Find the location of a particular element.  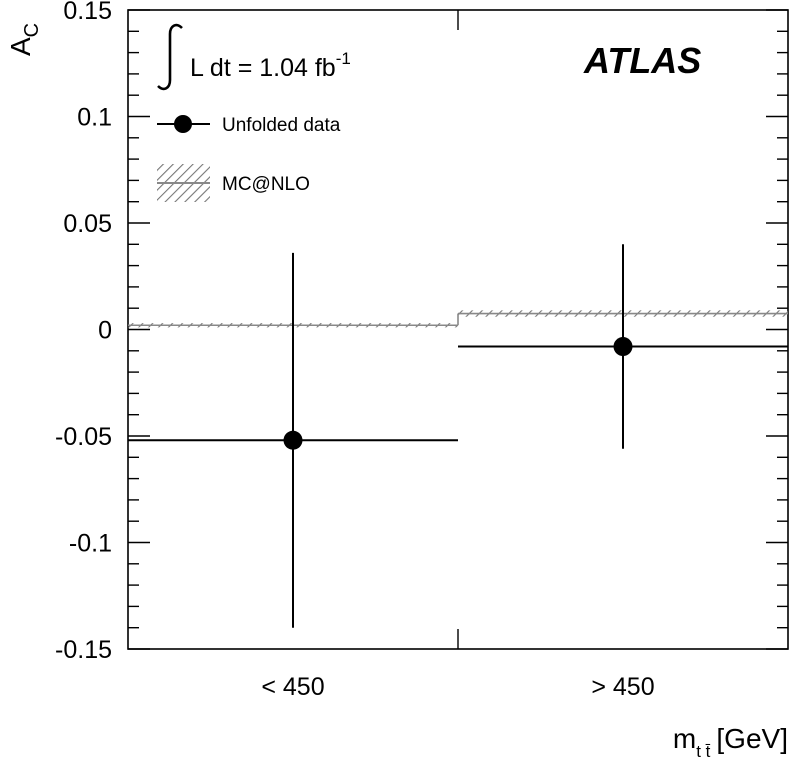

x-axis-title-unit: [GeV] is located at coordinates (752, 738).